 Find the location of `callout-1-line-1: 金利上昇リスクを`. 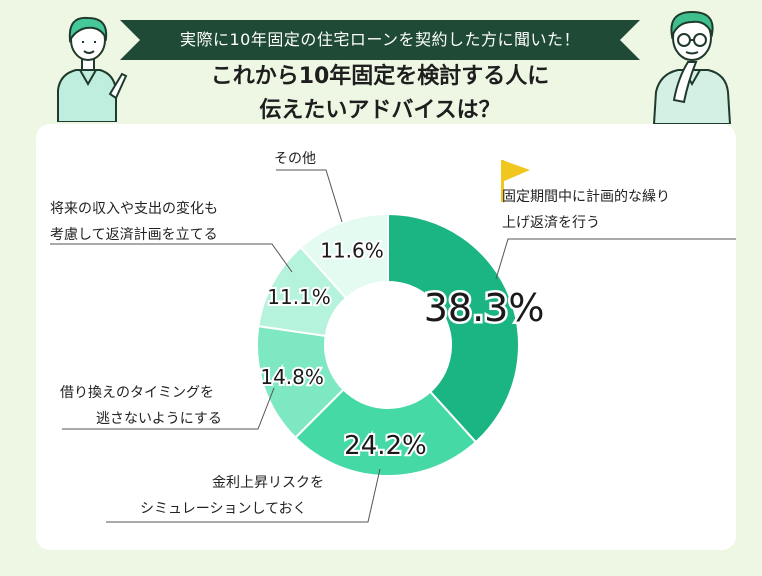

callout-1-line-1: 金利上昇リスクを is located at coordinates (268, 483).